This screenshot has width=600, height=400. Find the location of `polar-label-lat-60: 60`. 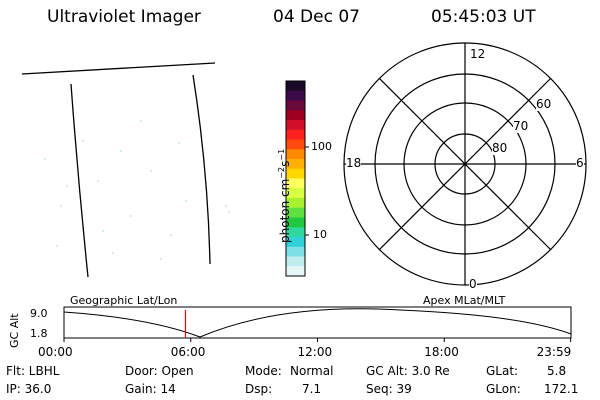

polar-label-lat-60: 60 is located at coordinates (544, 104).